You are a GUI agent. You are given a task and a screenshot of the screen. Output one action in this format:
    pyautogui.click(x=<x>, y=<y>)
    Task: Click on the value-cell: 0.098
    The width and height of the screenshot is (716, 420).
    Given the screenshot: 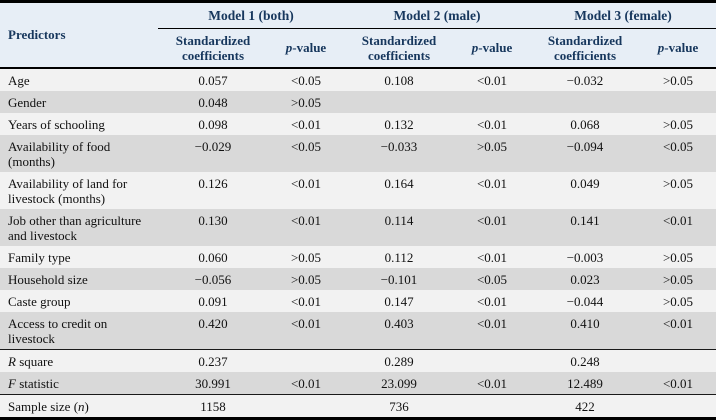 What is the action you would take?
    pyautogui.click(x=213, y=124)
    